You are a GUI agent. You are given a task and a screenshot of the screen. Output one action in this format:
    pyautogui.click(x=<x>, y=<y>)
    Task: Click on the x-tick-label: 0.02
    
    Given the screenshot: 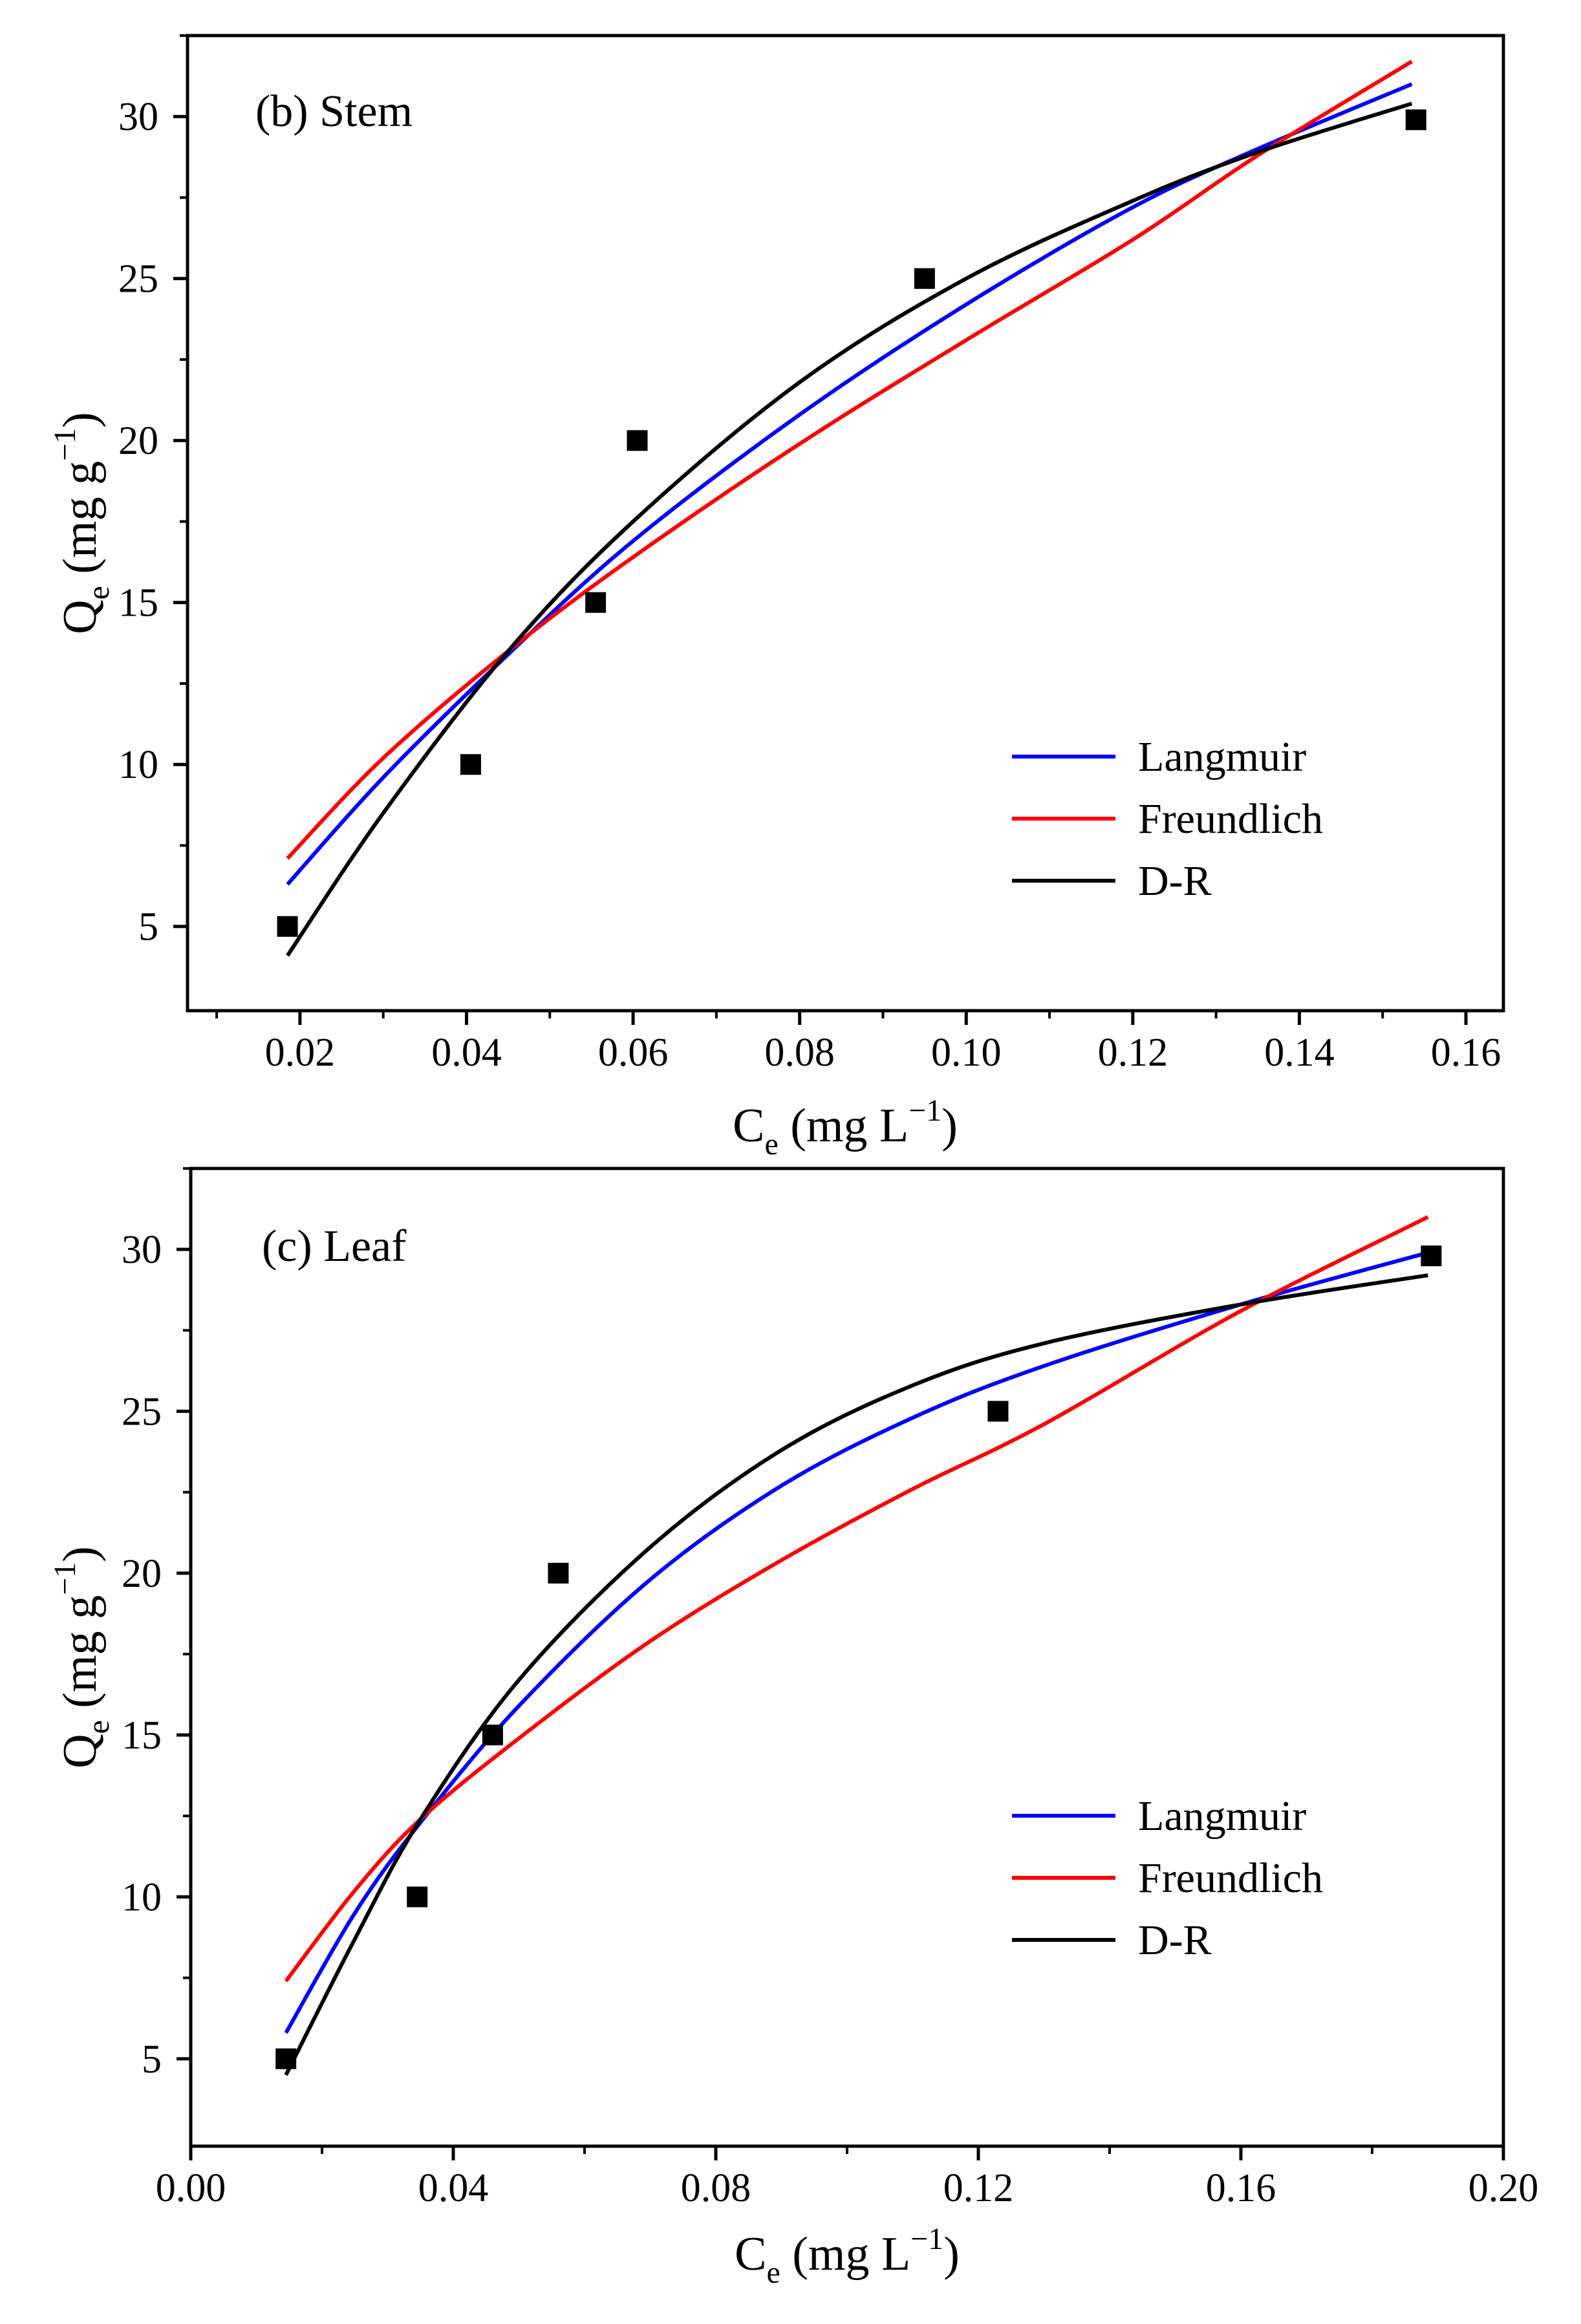 What is the action you would take?
    pyautogui.click(x=300, y=1053)
    